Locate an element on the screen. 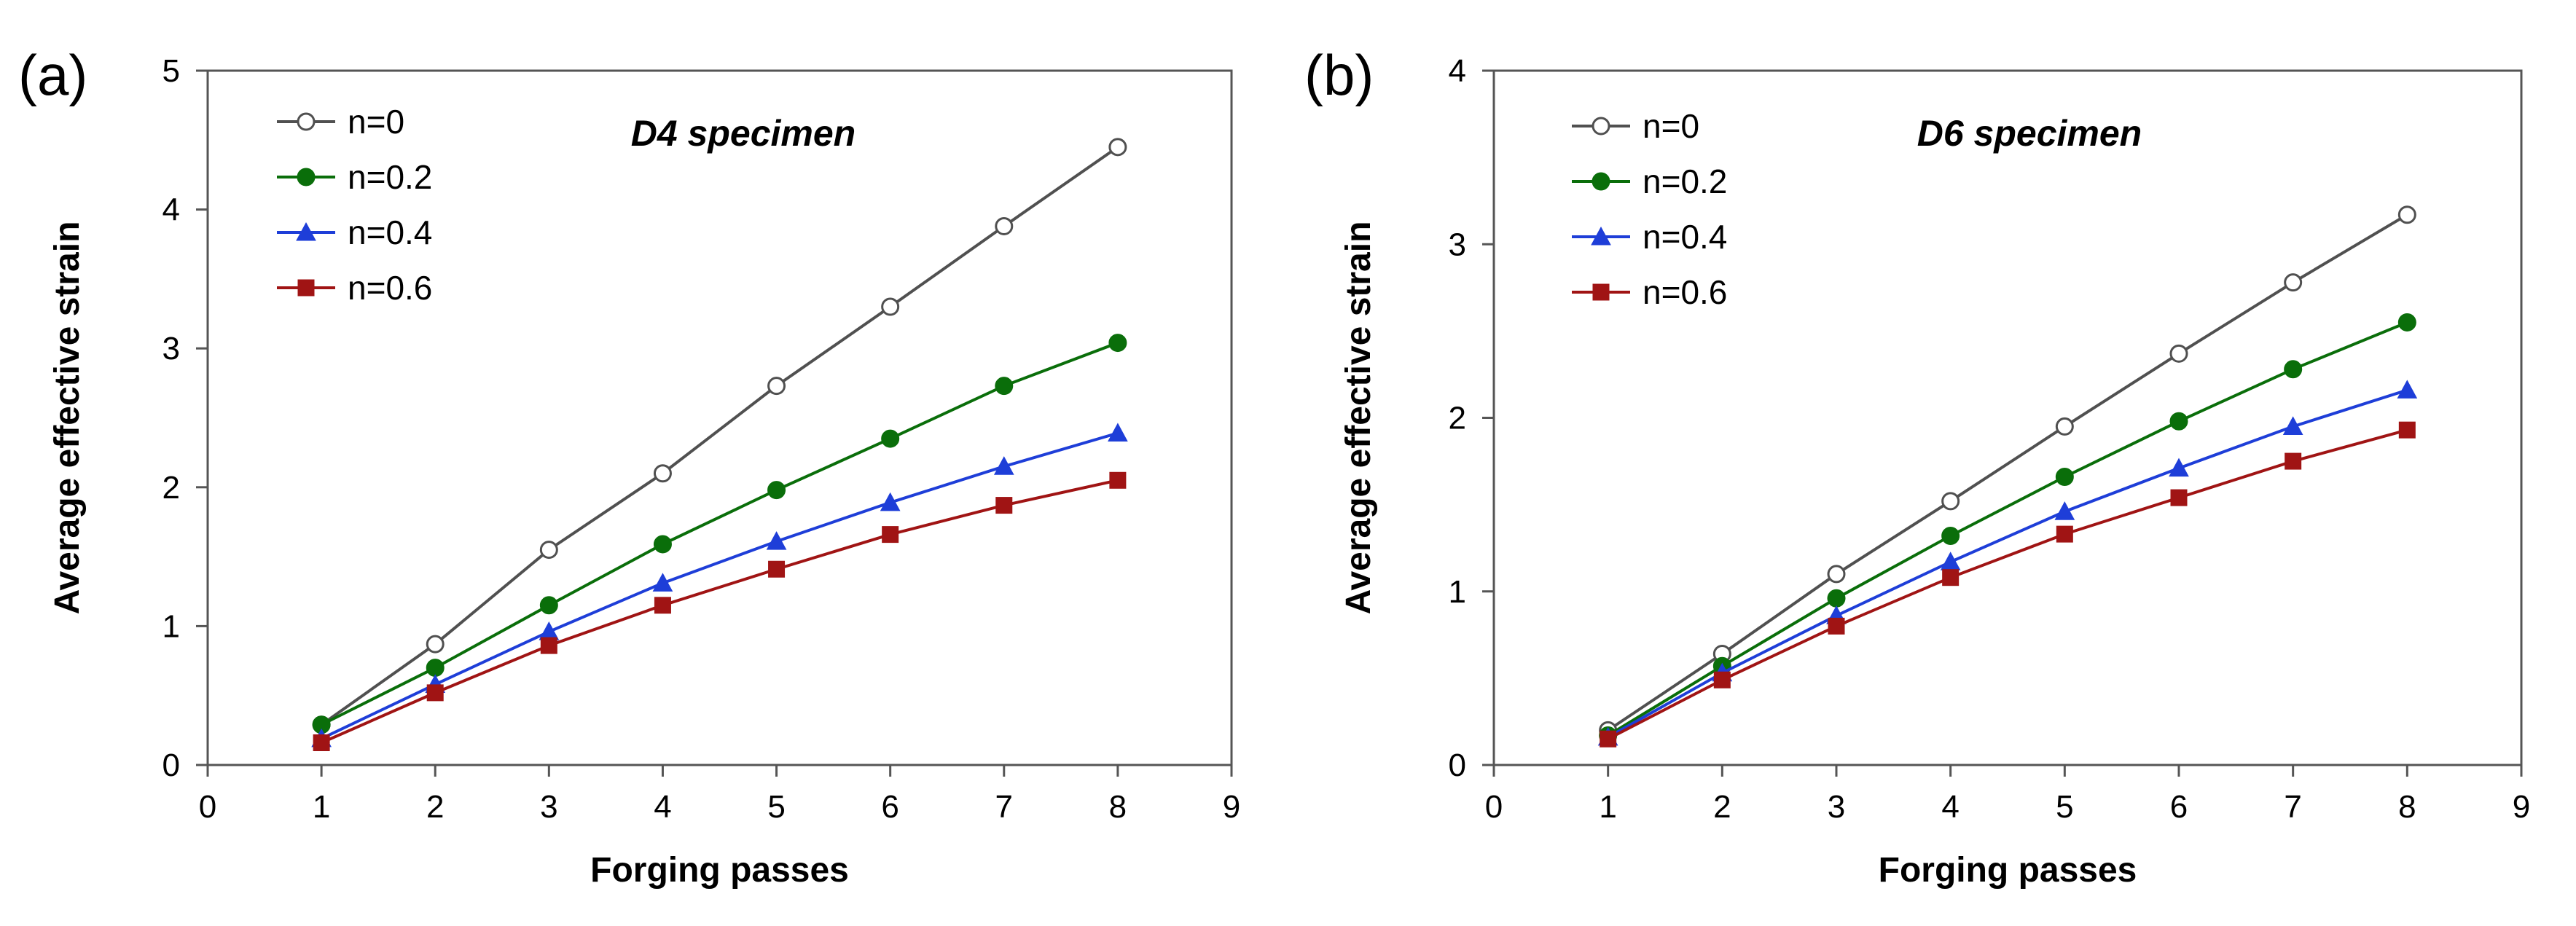 Image resolution: width=2576 pixels, height=926 pixels. specimen-annotation: D6 specimen is located at coordinates (2029, 133).